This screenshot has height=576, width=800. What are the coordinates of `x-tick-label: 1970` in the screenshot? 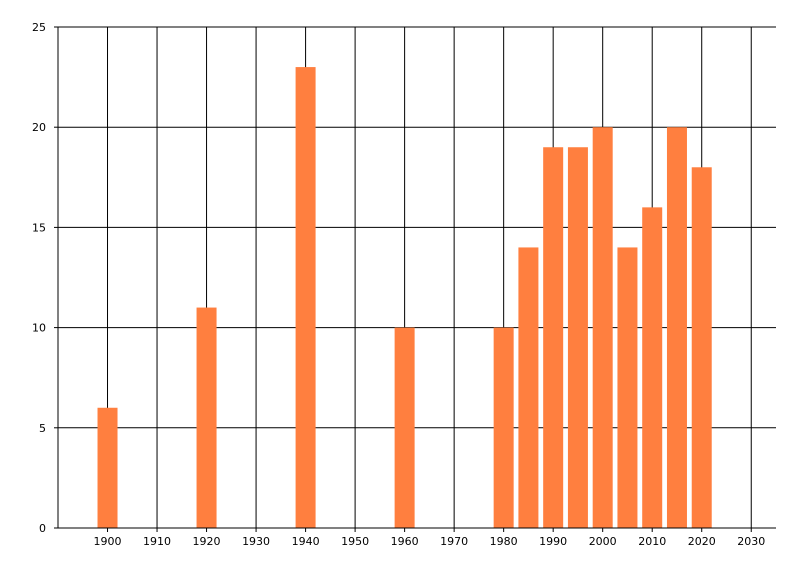 It's located at (454, 541).